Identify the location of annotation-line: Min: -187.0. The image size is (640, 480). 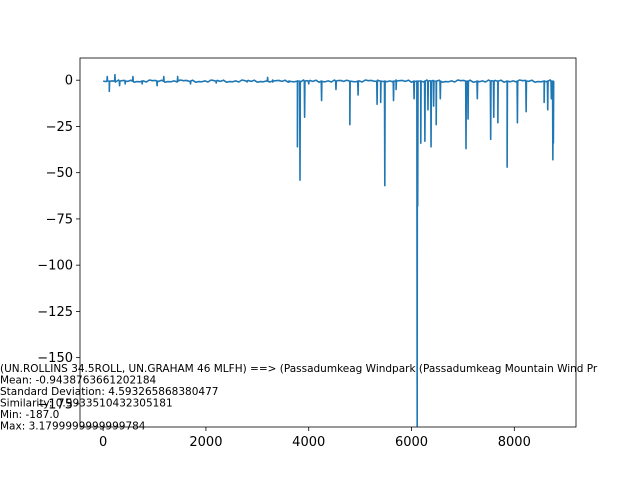
(29, 415).